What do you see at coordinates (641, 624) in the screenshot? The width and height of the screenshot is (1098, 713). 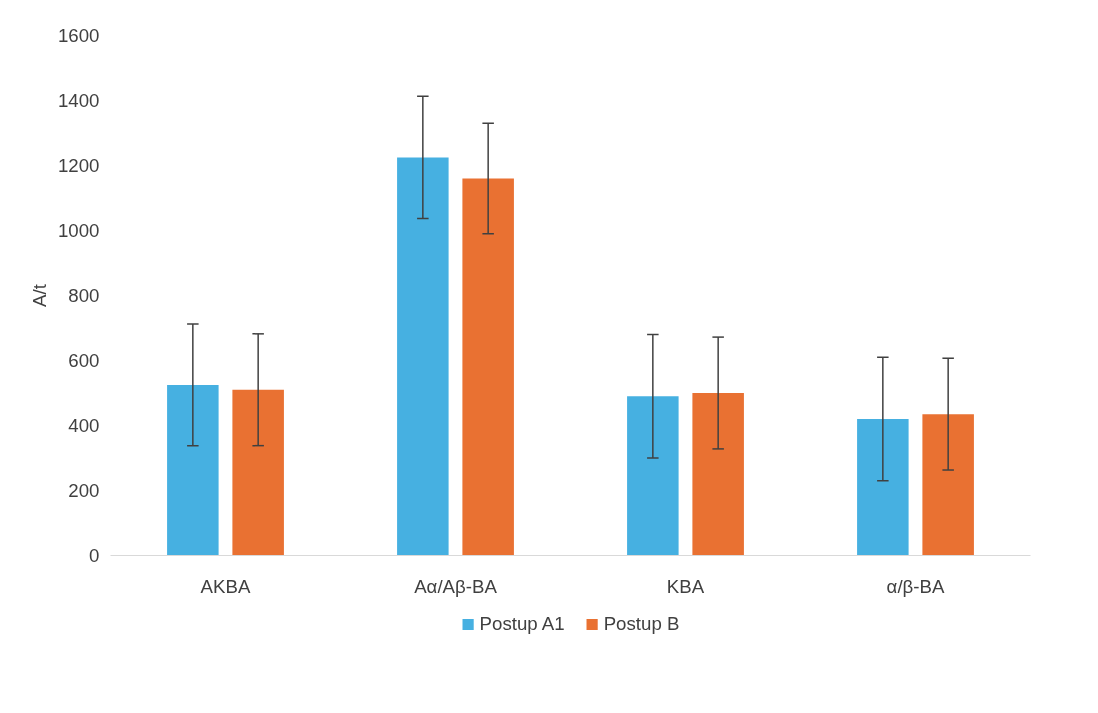 I see `legend-label: Postup B` at bounding box center [641, 624].